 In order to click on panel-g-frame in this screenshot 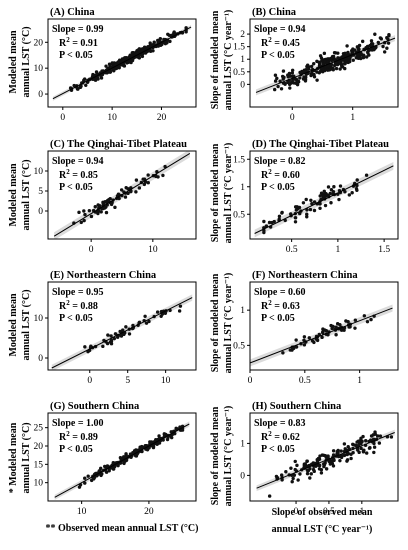, I will do `click(122, 457)`.